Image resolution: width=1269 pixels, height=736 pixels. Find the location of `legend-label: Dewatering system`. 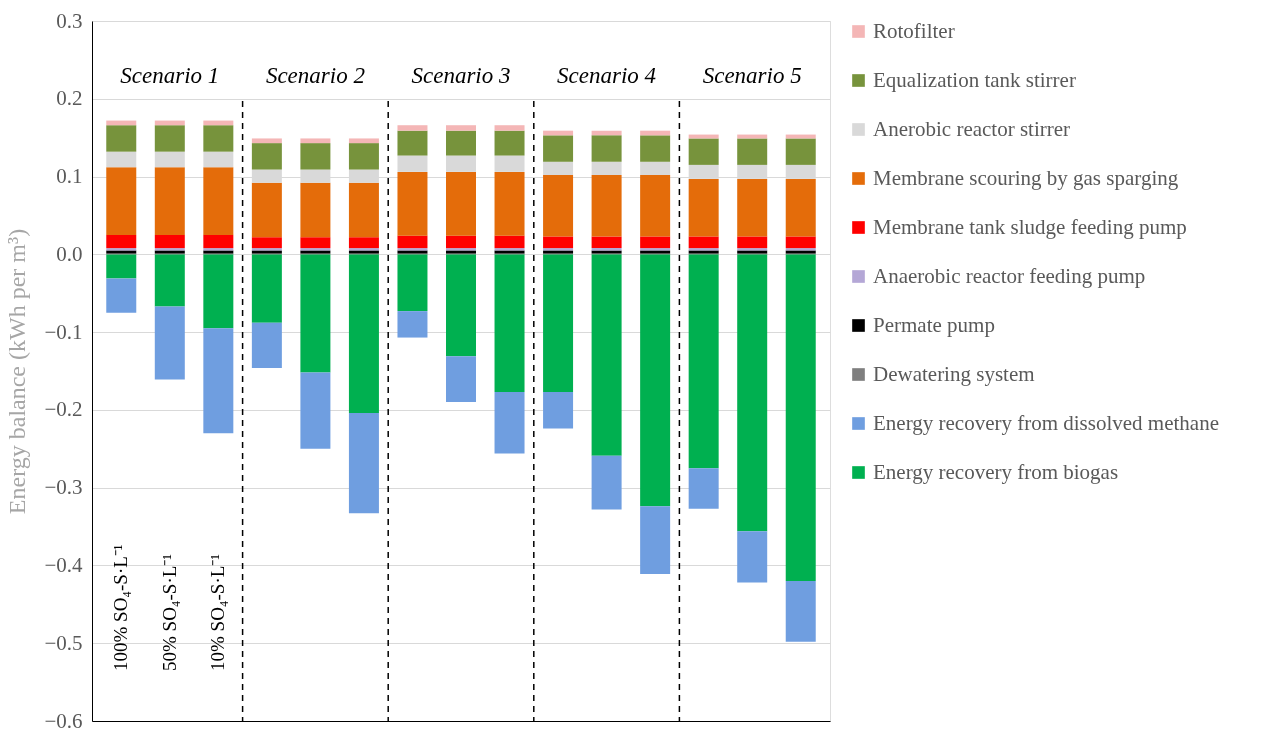

legend-label: Dewatering system is located at coordinates (954, 373).